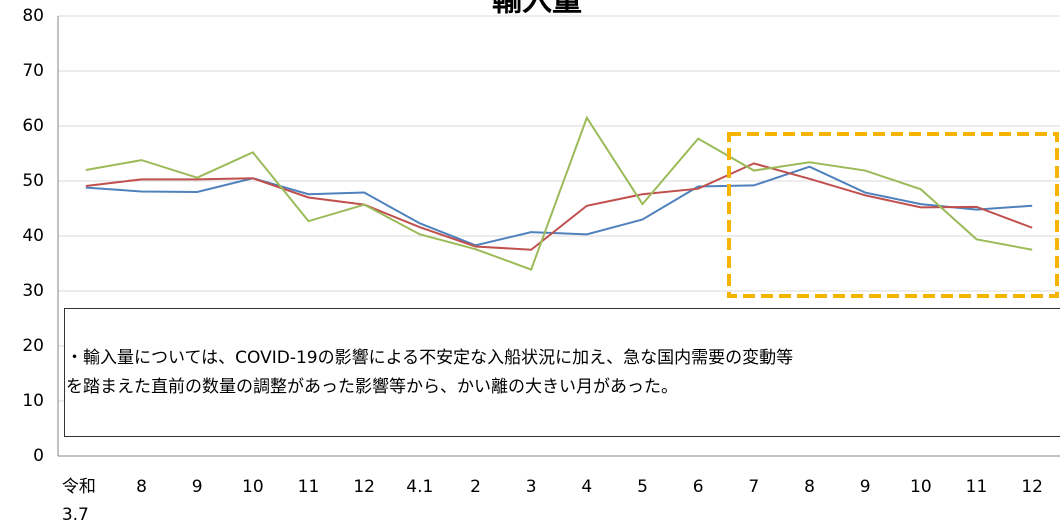 The height and width of the screenshot is (528, 1060). Describe the element at coordinates (372, 387) in the screenshot. I see `annotation: を踏まえた直前の数量の調整があった影響等から、かい離の大きい月があった。` at that location.